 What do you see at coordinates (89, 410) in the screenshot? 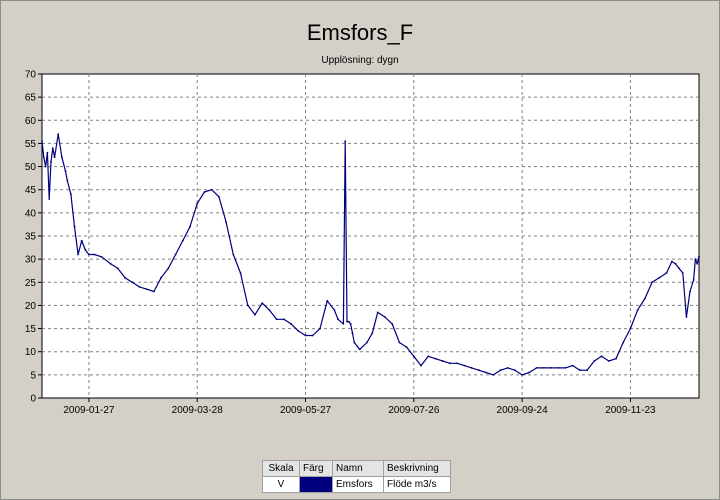
I see `x-tick-label: 2009-01-27` at bounding box center [89, 410].